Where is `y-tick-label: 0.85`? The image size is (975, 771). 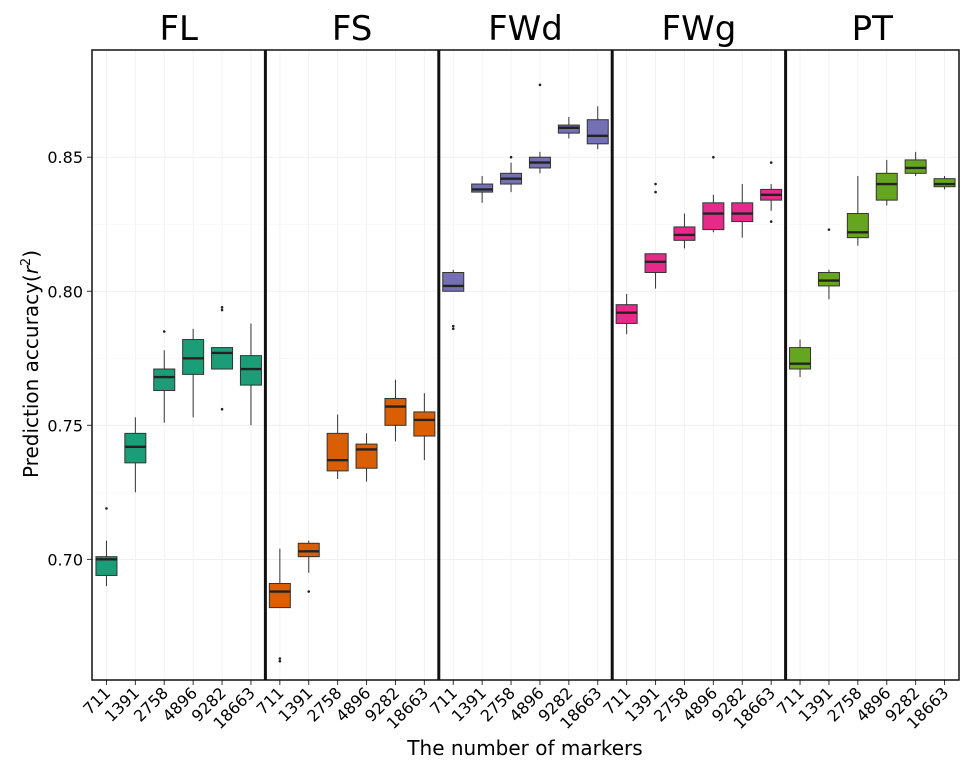
y-tick-label: 0.85 is located at coordinates (65, 157).